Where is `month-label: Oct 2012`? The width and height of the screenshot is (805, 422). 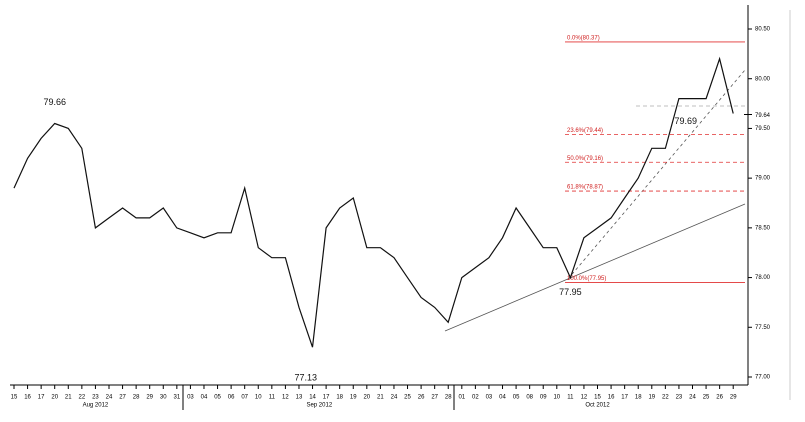 month-label: Oct 2012 is located at coordinates (597, 406).